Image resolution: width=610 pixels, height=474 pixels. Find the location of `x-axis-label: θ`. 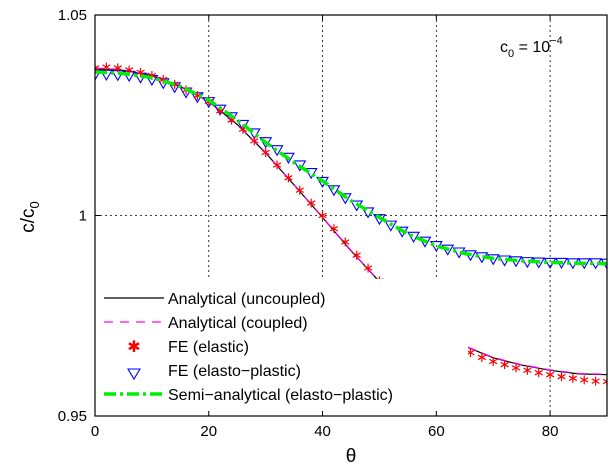

x-axis-label: θ is located at coordinates (351, 456).